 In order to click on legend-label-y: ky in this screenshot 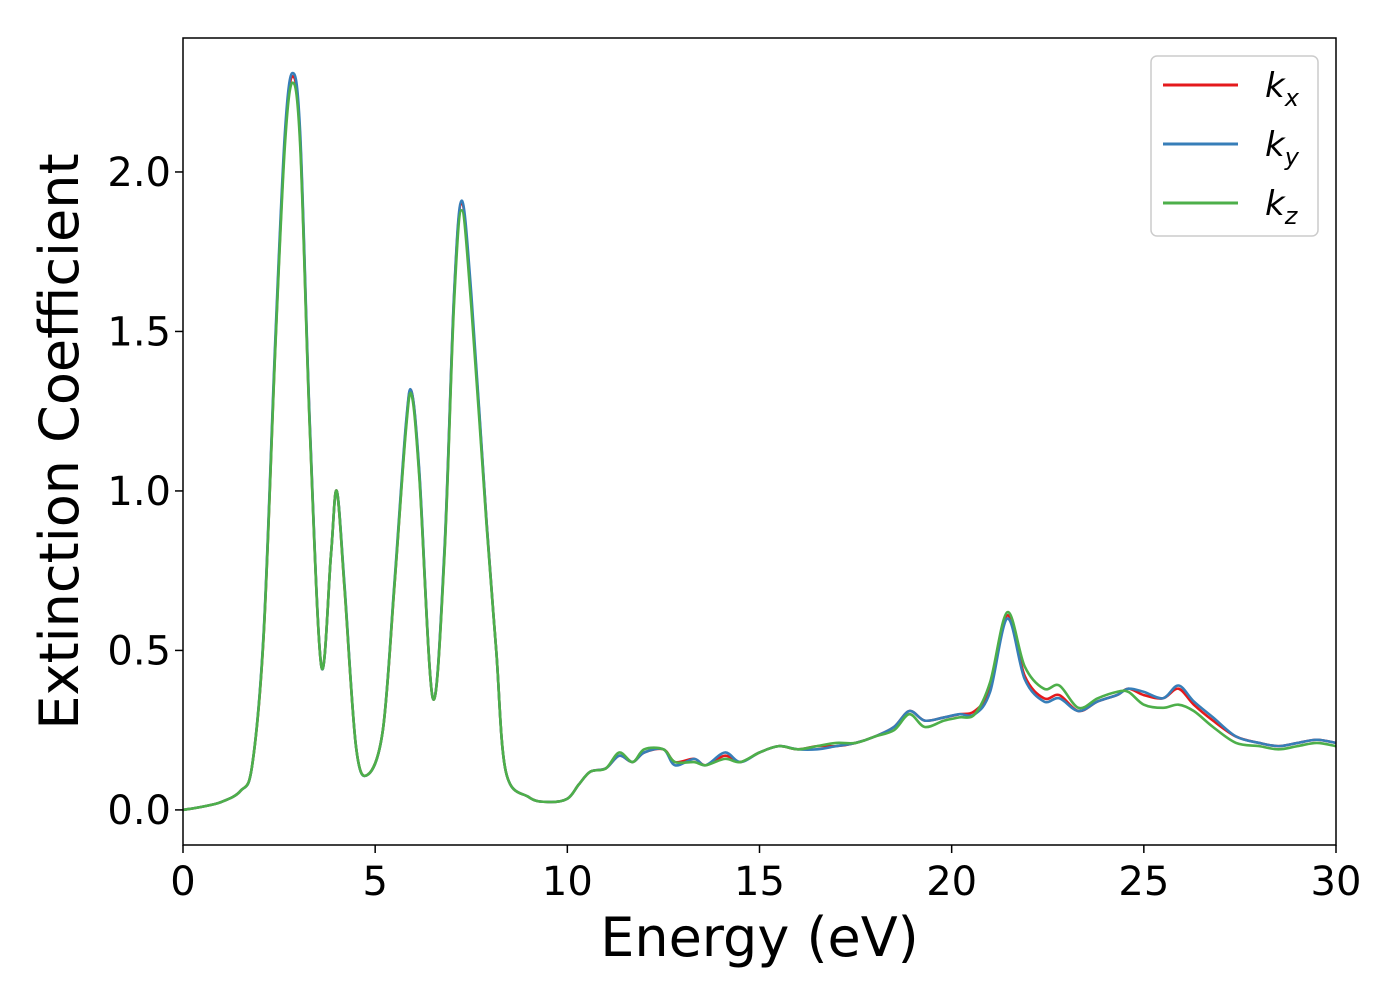, I will do `click(1282, 148)`.